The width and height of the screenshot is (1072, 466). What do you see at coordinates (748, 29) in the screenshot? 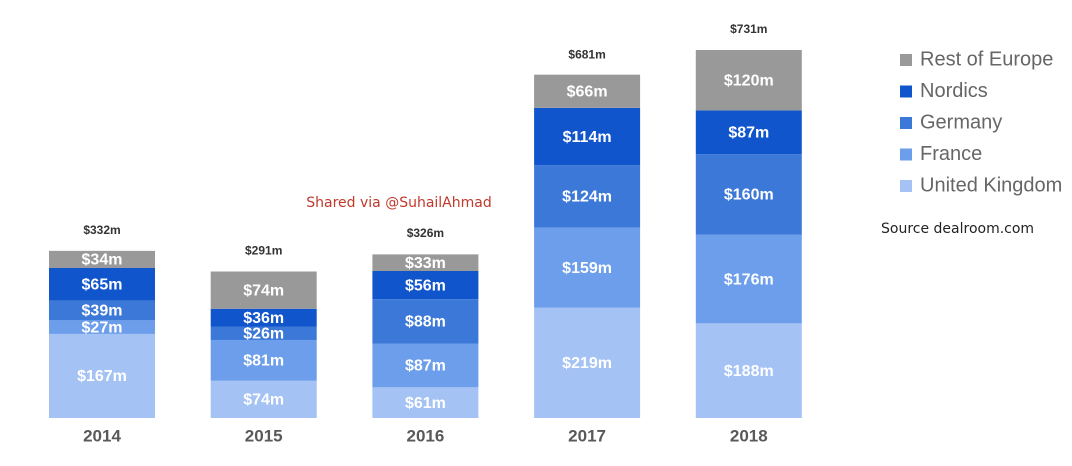
I see `total-label: $731m` at bounding box center [748, 29].